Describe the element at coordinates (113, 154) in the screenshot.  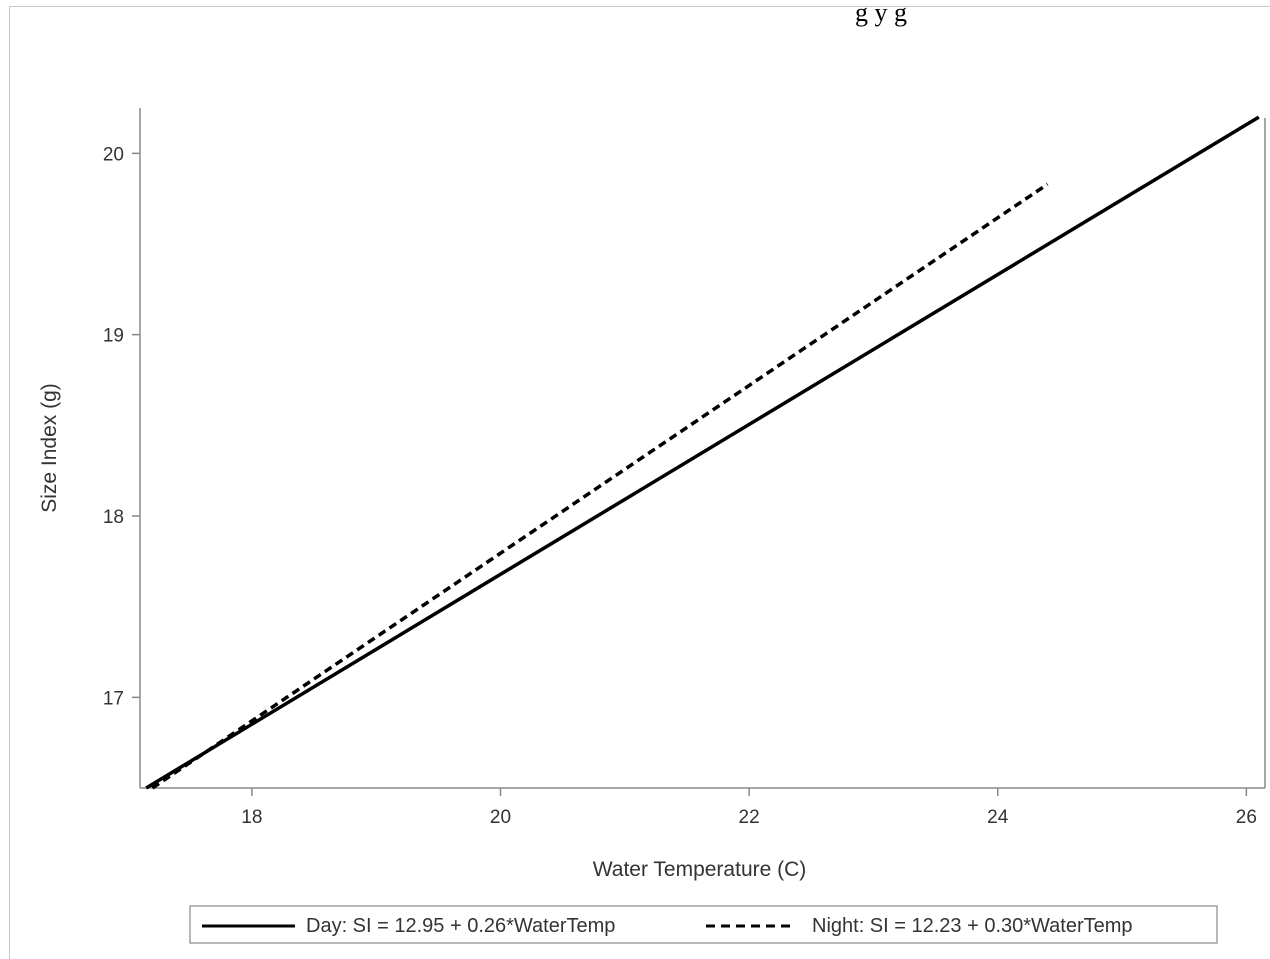
I see `y-tick-label: 20` at that location.